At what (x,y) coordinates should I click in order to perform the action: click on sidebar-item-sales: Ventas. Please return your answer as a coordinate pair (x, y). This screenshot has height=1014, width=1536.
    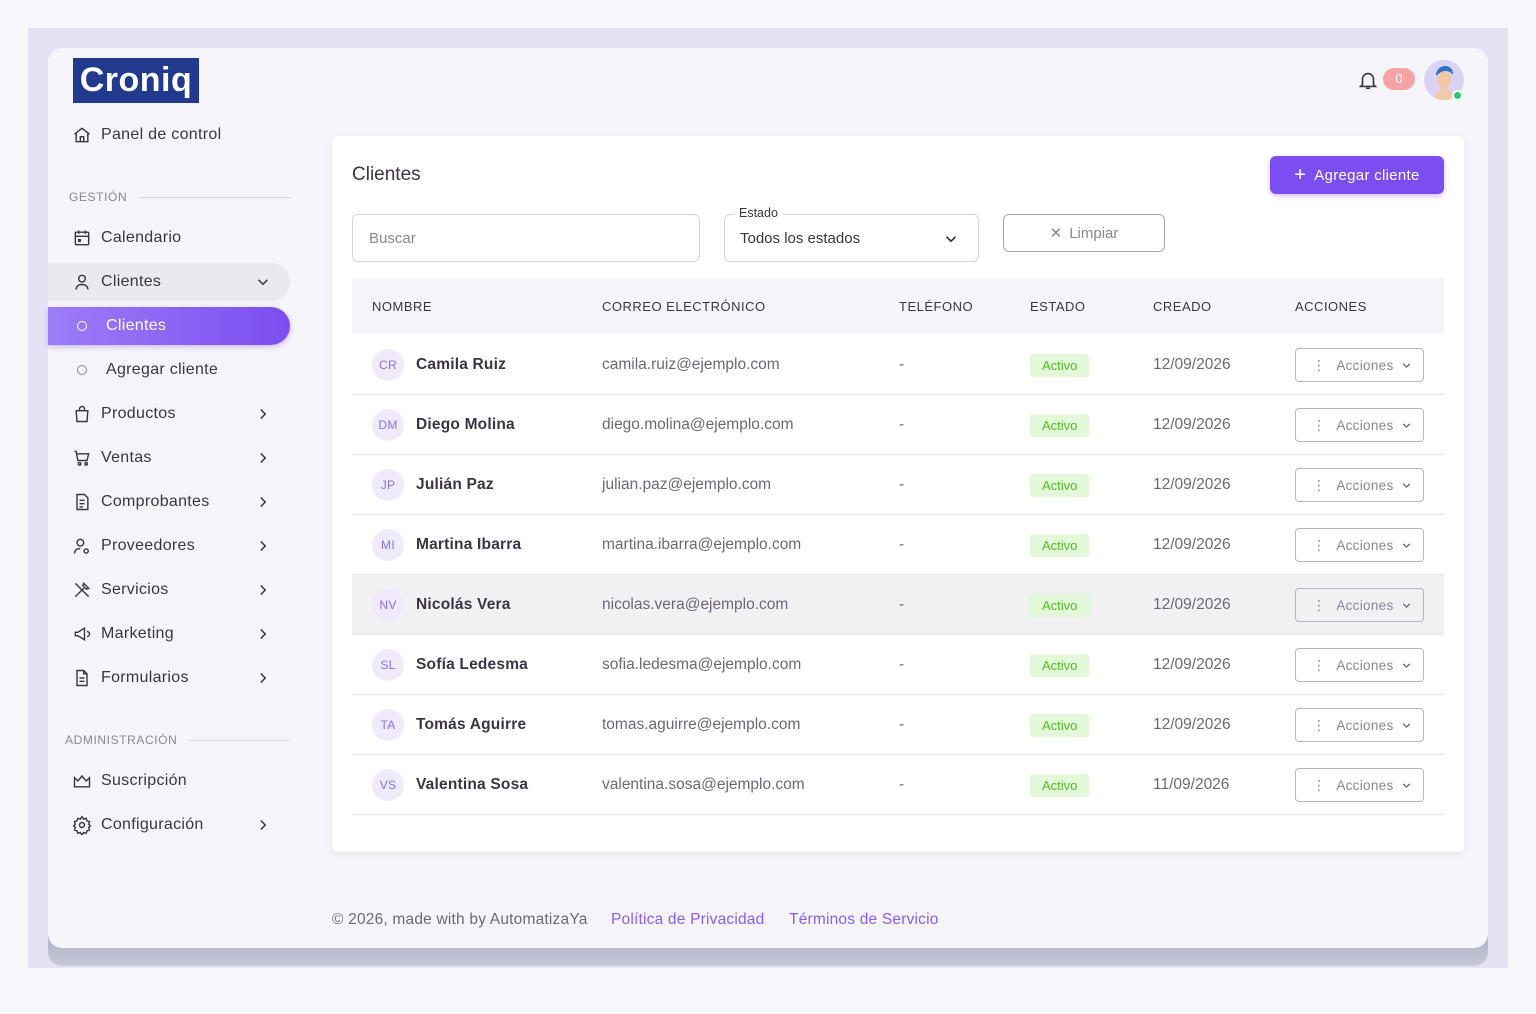
    Looking at the image, I should click on (169, 458).